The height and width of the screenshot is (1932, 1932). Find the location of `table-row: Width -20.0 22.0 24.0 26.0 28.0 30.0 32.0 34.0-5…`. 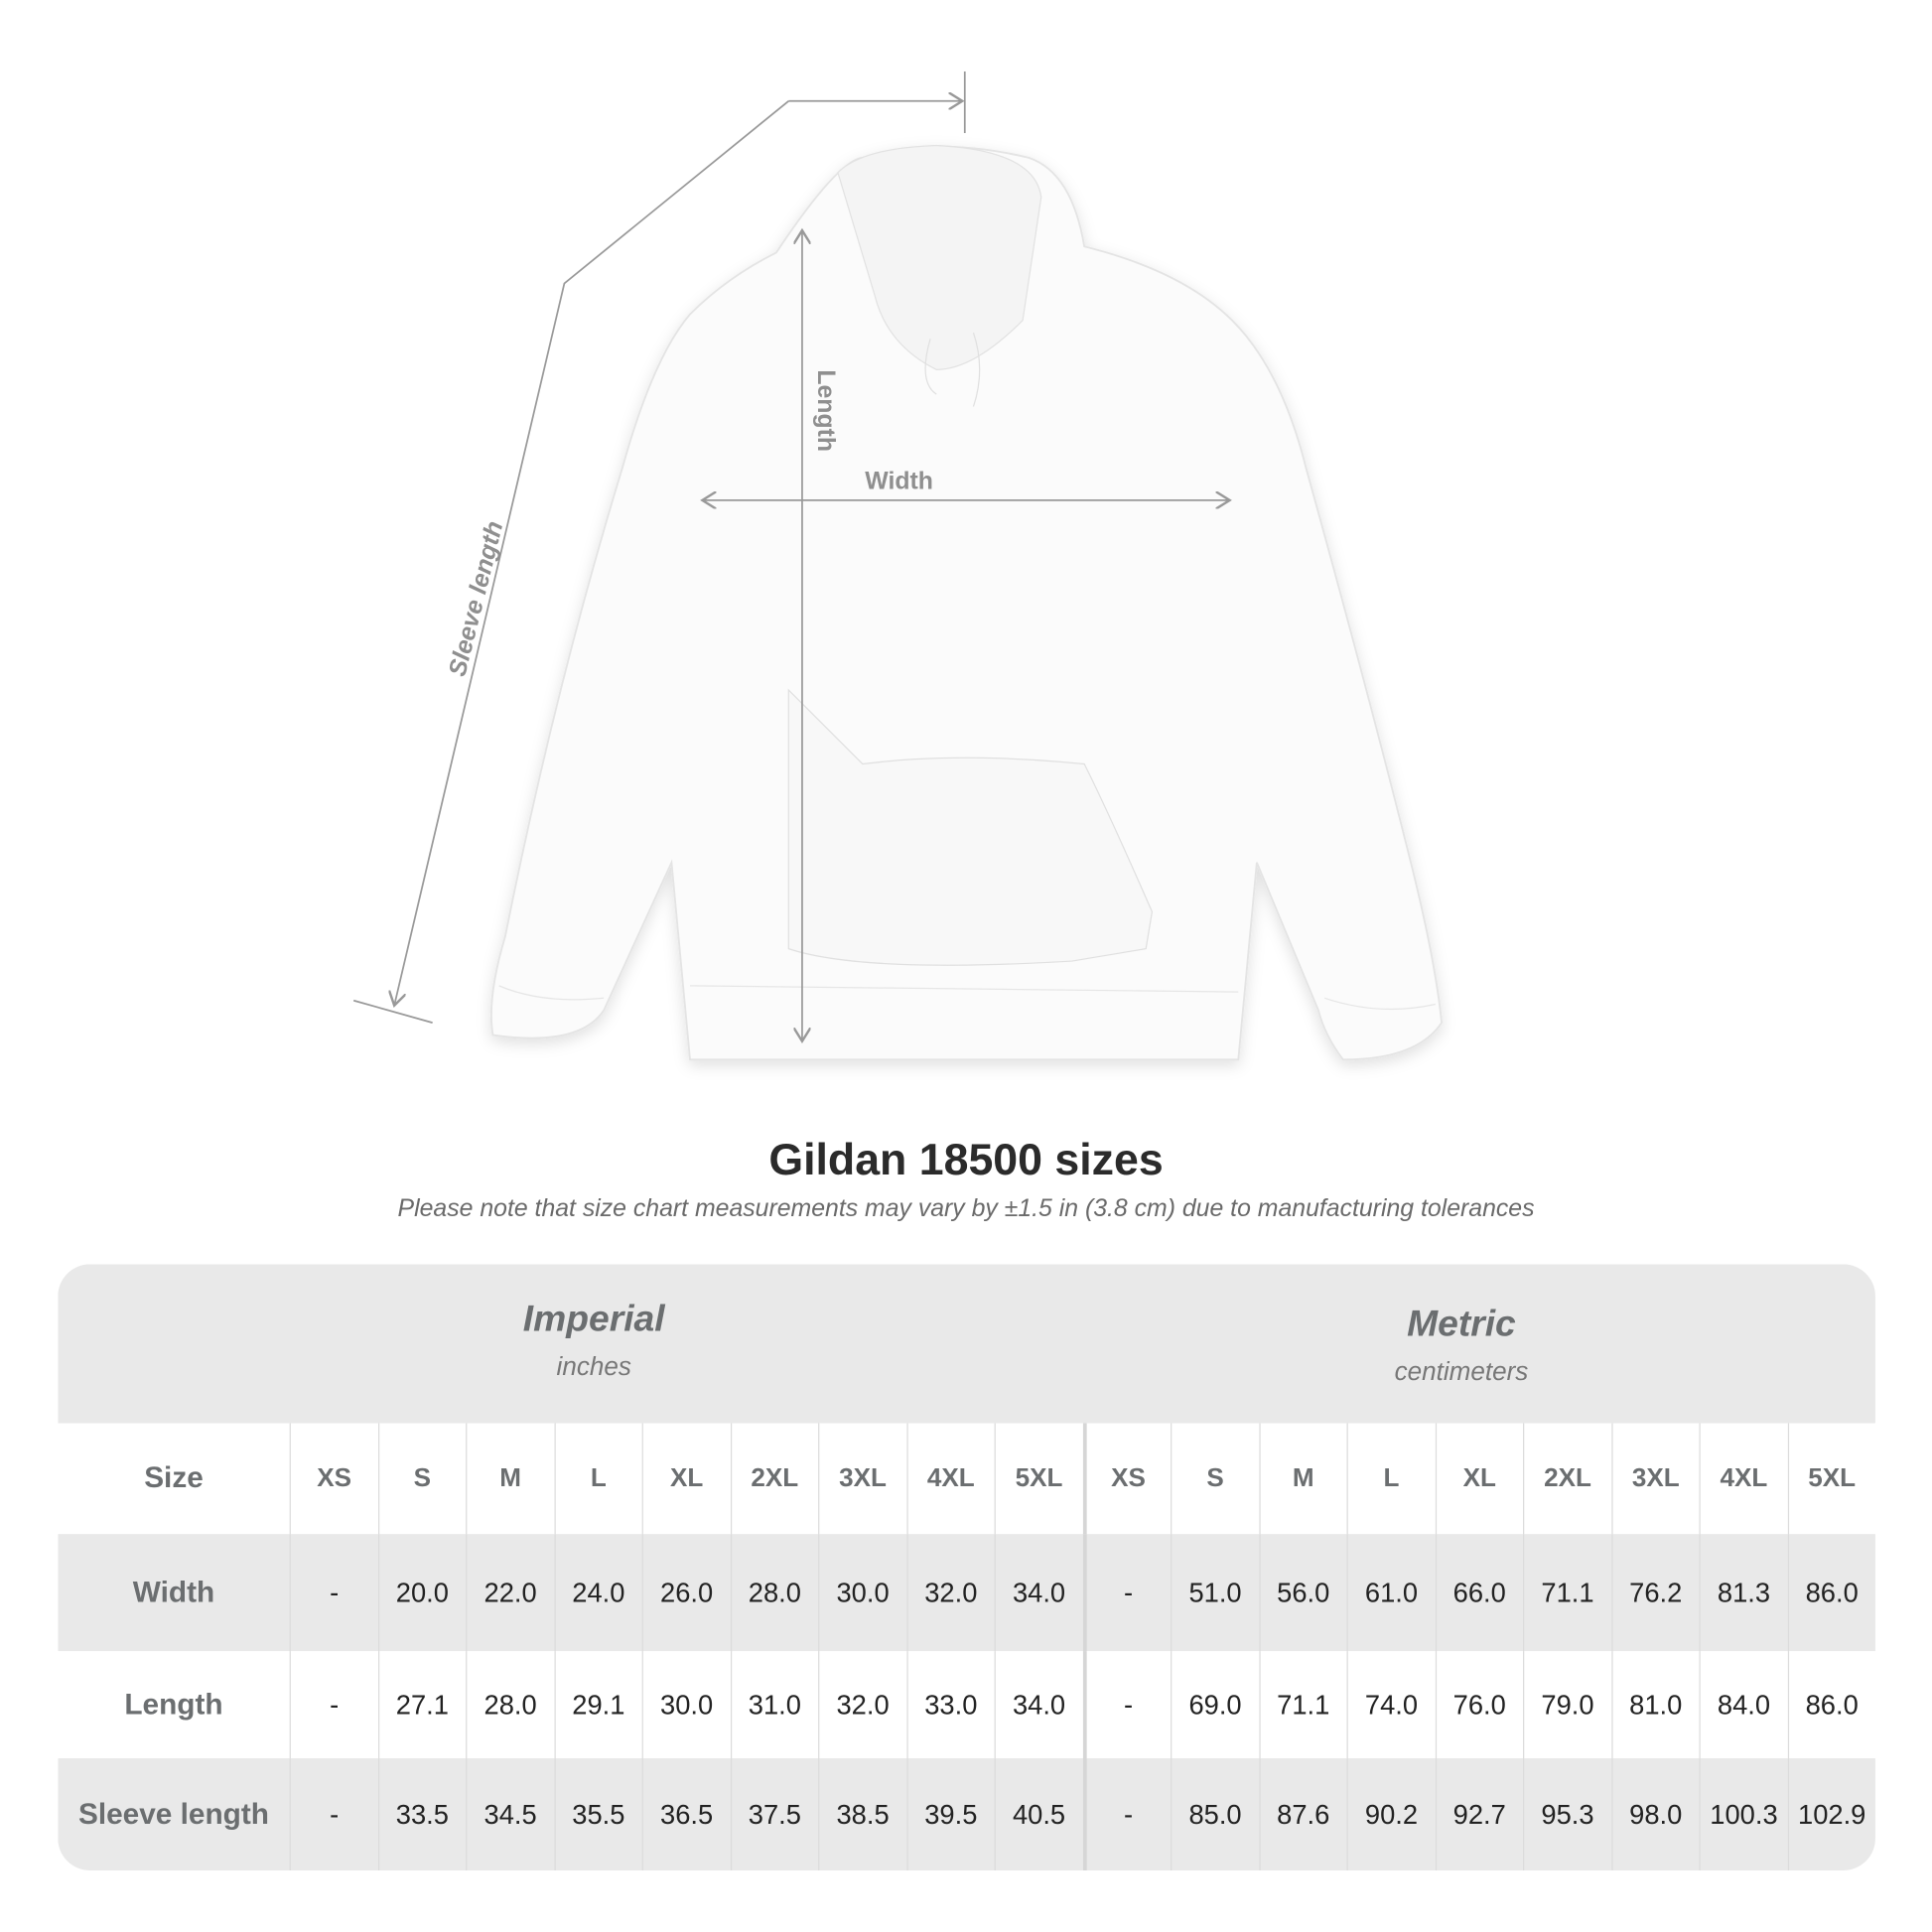

table-row: Width -20.0 22.0 24.0 26.0 28.0 30.0 32.0 34.0-5… is located at coordinates (967, 1593).